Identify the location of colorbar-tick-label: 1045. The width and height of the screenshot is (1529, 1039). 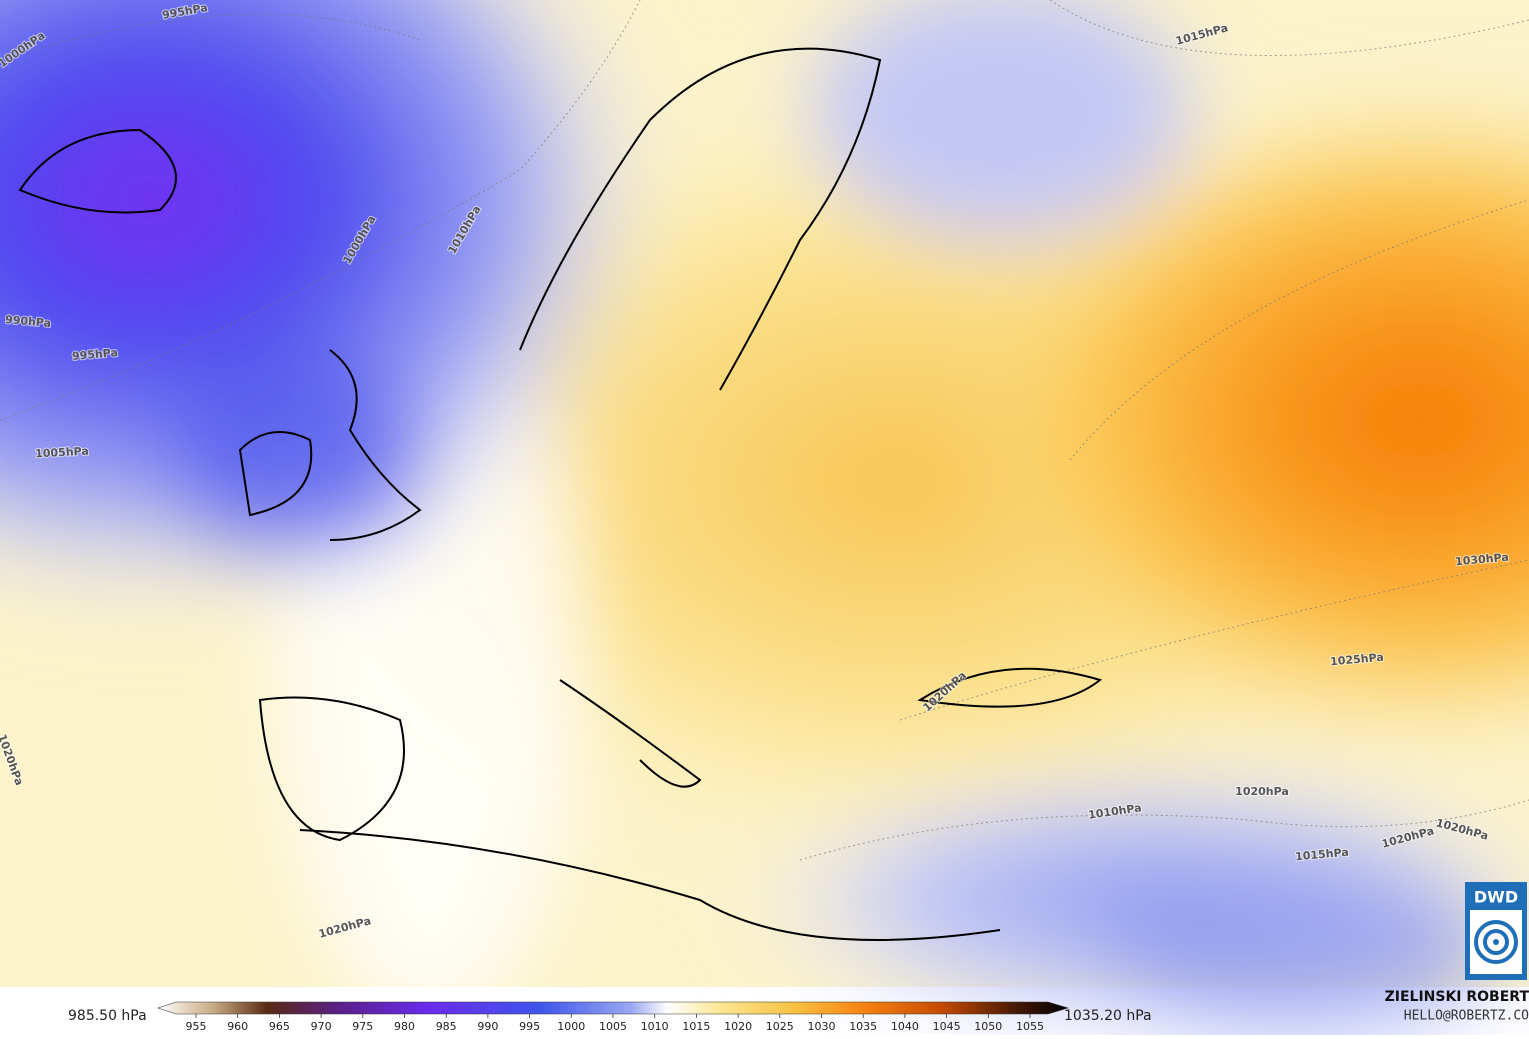
(947, 1026).